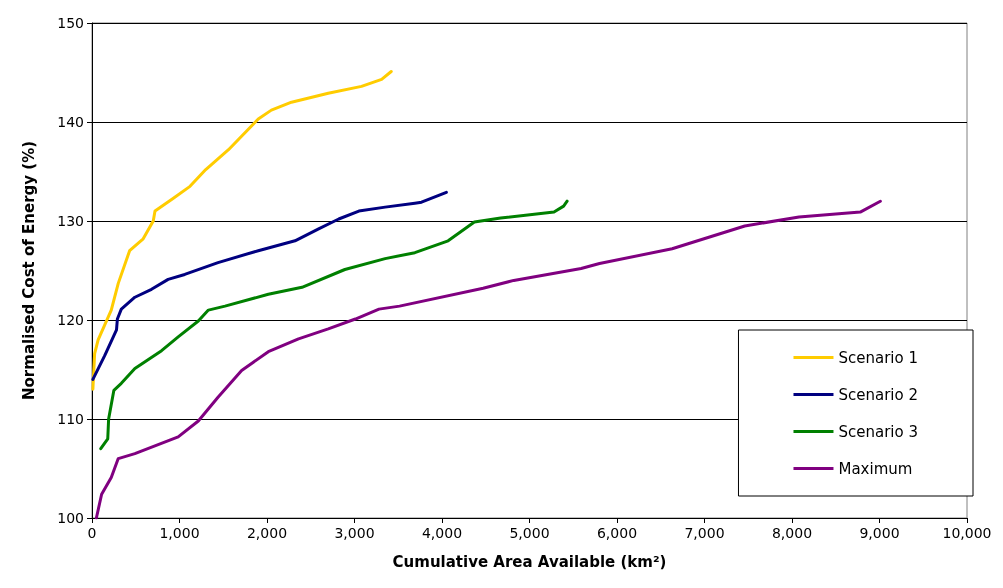  I want to click on y-tick-label: 130, so click(70, 221).